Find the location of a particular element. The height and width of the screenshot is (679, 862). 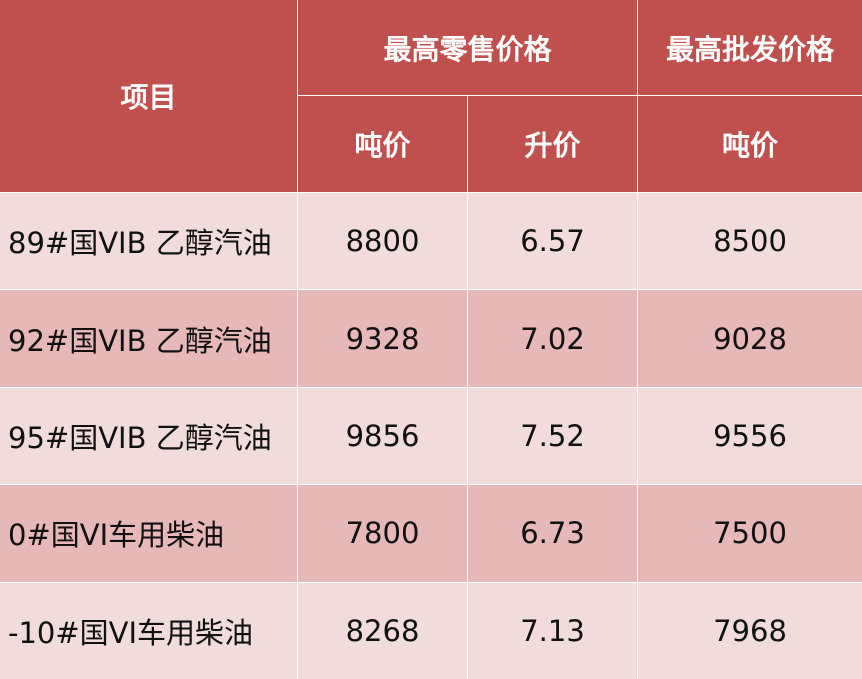

row-label: 0#国VI车用柴油 is located at coordinates (148, 533).